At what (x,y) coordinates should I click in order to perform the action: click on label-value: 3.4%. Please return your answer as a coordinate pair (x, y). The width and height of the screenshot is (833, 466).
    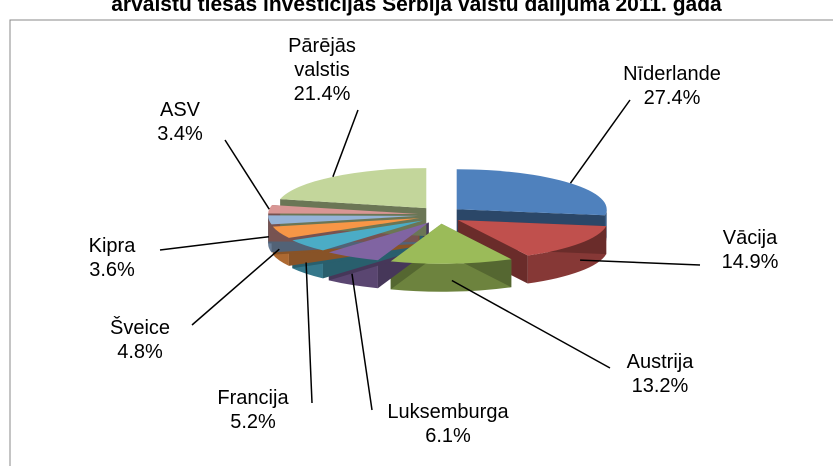
    Looking at the image, I should click on (180, 134).